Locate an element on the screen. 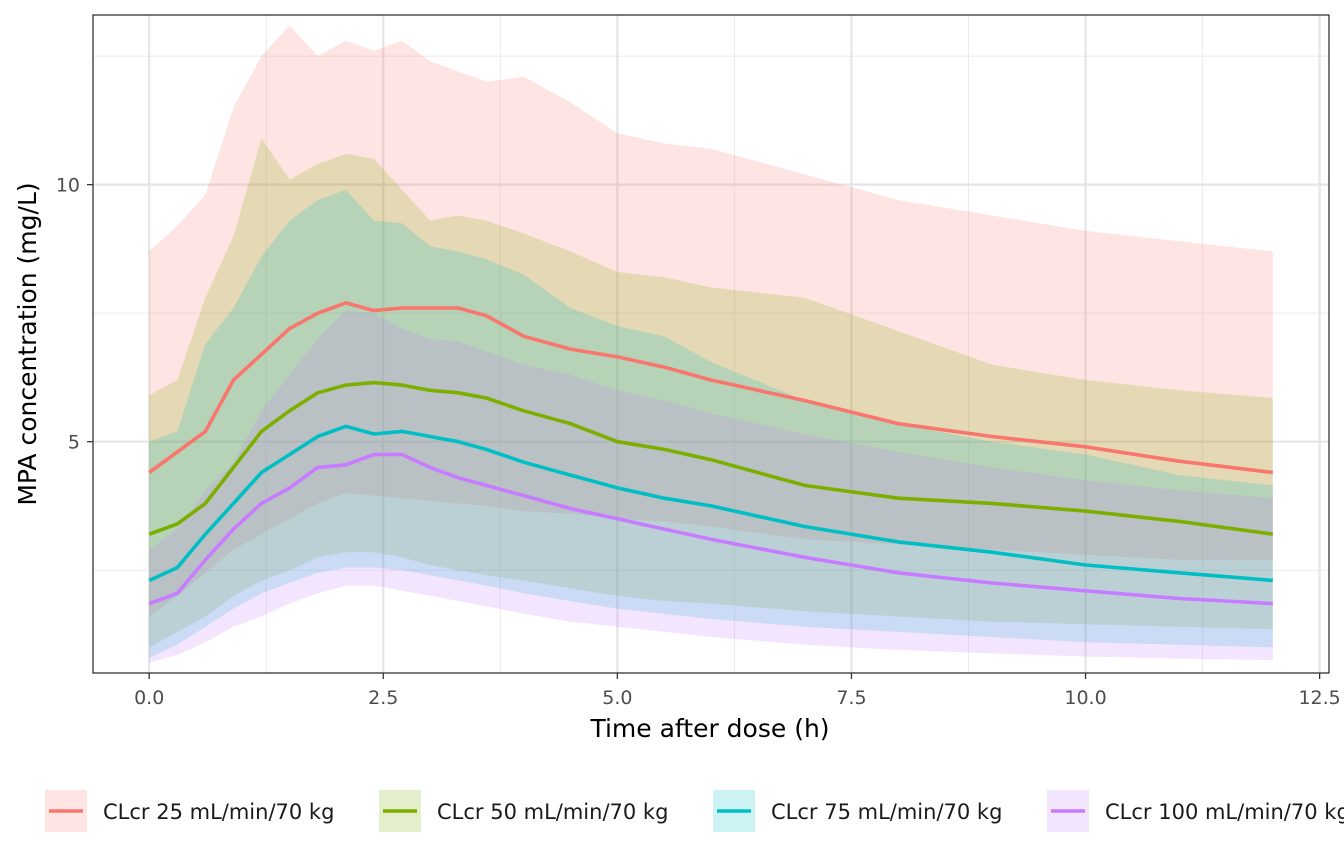 The width and height of the screenshot is (1344, 864). x-tick-label: 12.5 is located at coordinates (1319, 698).